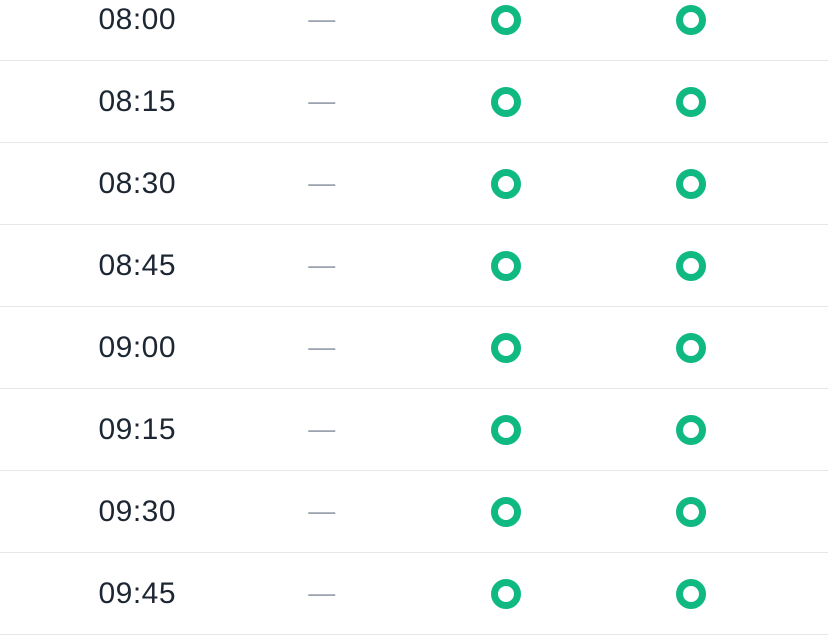  What do you see at coordinates (137, 183) in the screenshot?
I see `time-label: 08:30` at bounding box center [137, 183].